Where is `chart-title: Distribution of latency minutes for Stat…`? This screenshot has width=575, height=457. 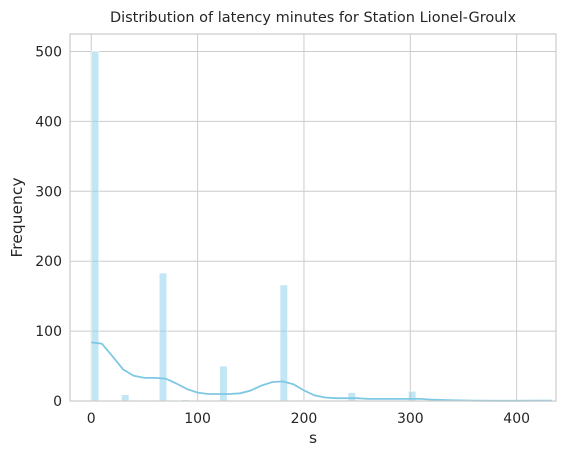
chart-title: Distribution of latency minutes for Stat… is located at coordinates (313, 18).